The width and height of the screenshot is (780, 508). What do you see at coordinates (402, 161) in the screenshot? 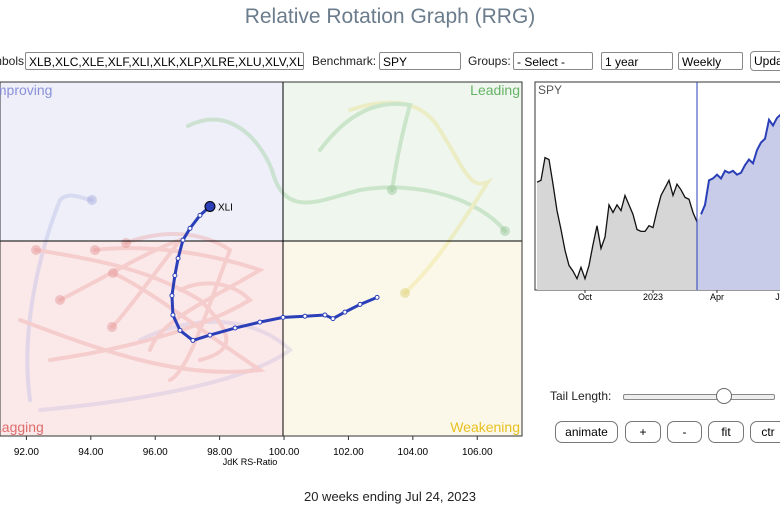
I see `leading-bg` at bounding box center [402, 161].